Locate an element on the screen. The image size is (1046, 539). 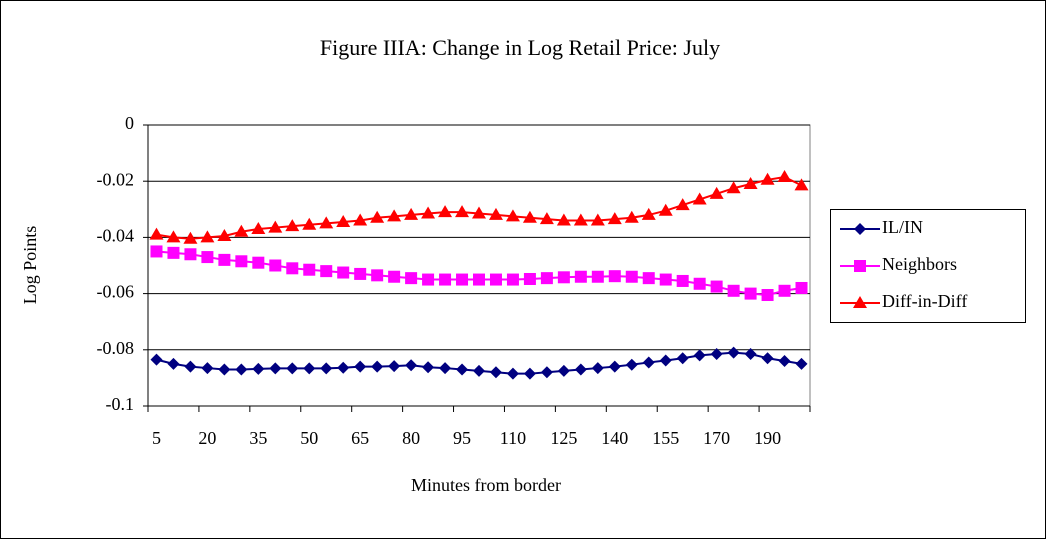
x-tick-label: 50 is located at coordinates (309, 438).